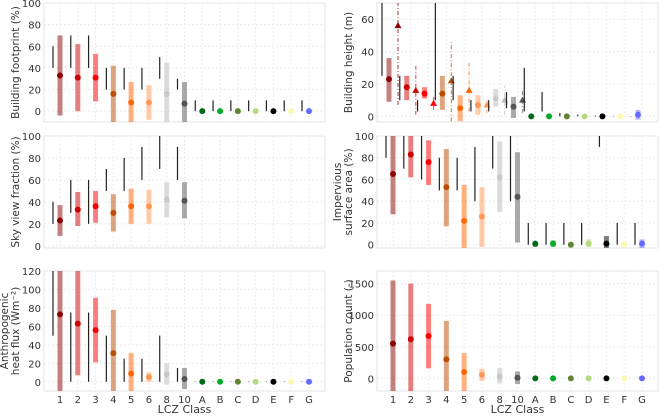 The image size is (659, 418). I want to click on x-axis-label: LCZ Class, so click(185, 408).